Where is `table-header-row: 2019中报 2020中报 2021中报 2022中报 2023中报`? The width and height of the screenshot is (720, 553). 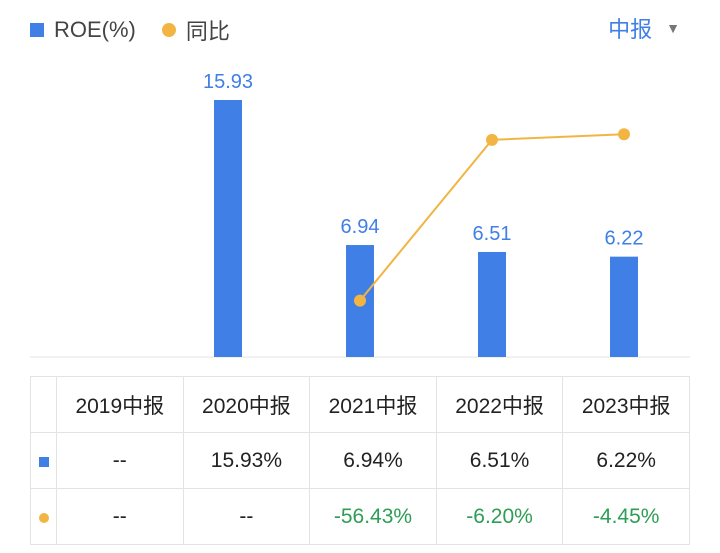 table-header-row: 2019中报 2020中报 2021中报 2022中报 2023中报 is located at coordinates (360, 404).